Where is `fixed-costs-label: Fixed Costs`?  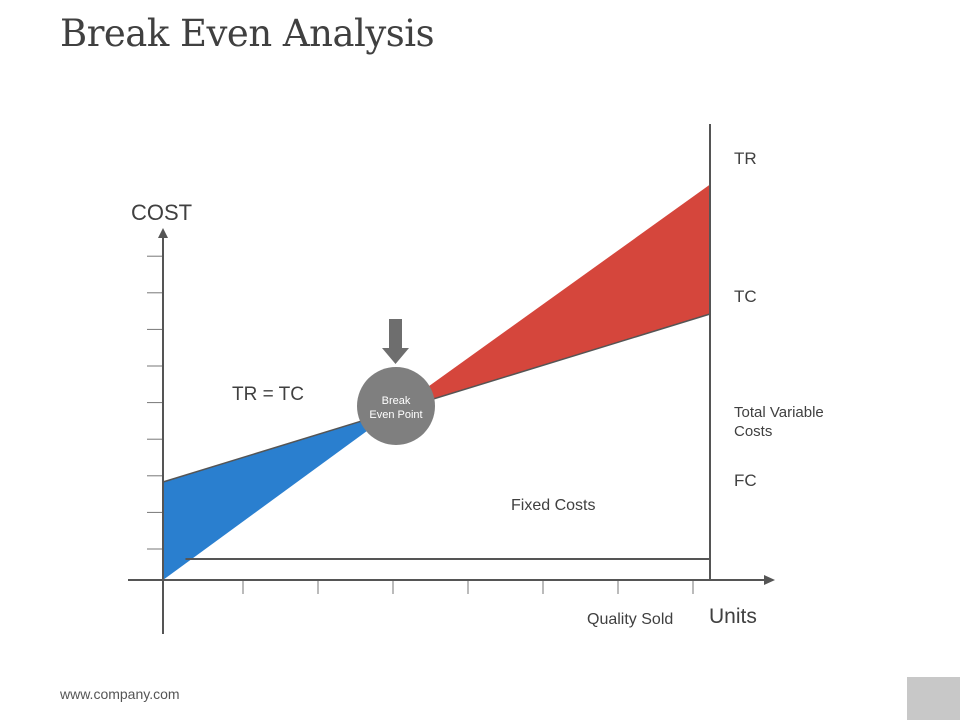
fixed-costs-label: Fixed Costs is located at coordinates (553, 505).